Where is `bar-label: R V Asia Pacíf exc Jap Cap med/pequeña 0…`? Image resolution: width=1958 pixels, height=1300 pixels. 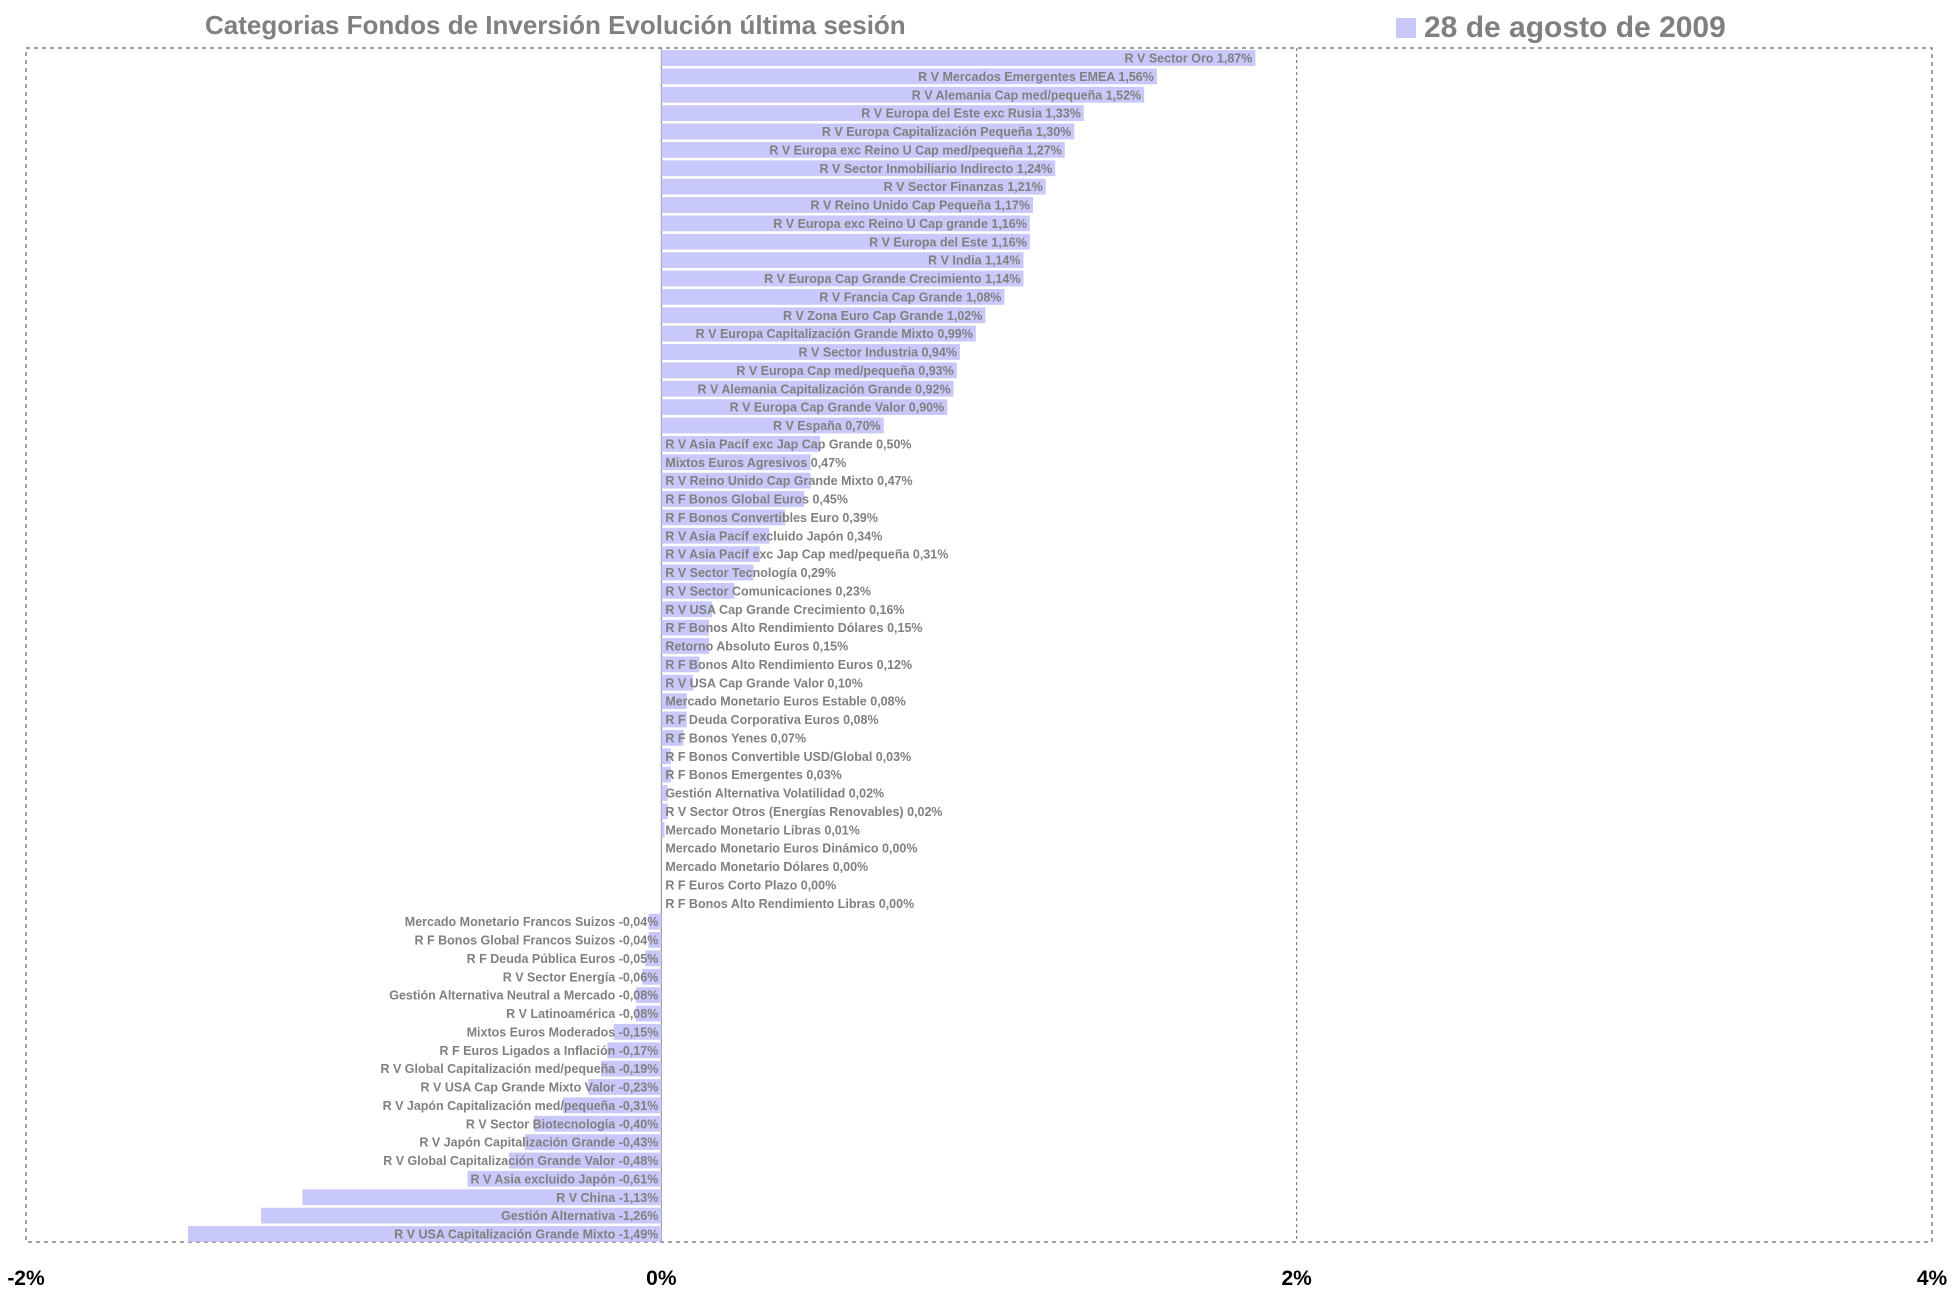
bar-label: R V Asia Pacíf exc Jap Cap med/pequeña 0… is located at coordinates (806, 555).